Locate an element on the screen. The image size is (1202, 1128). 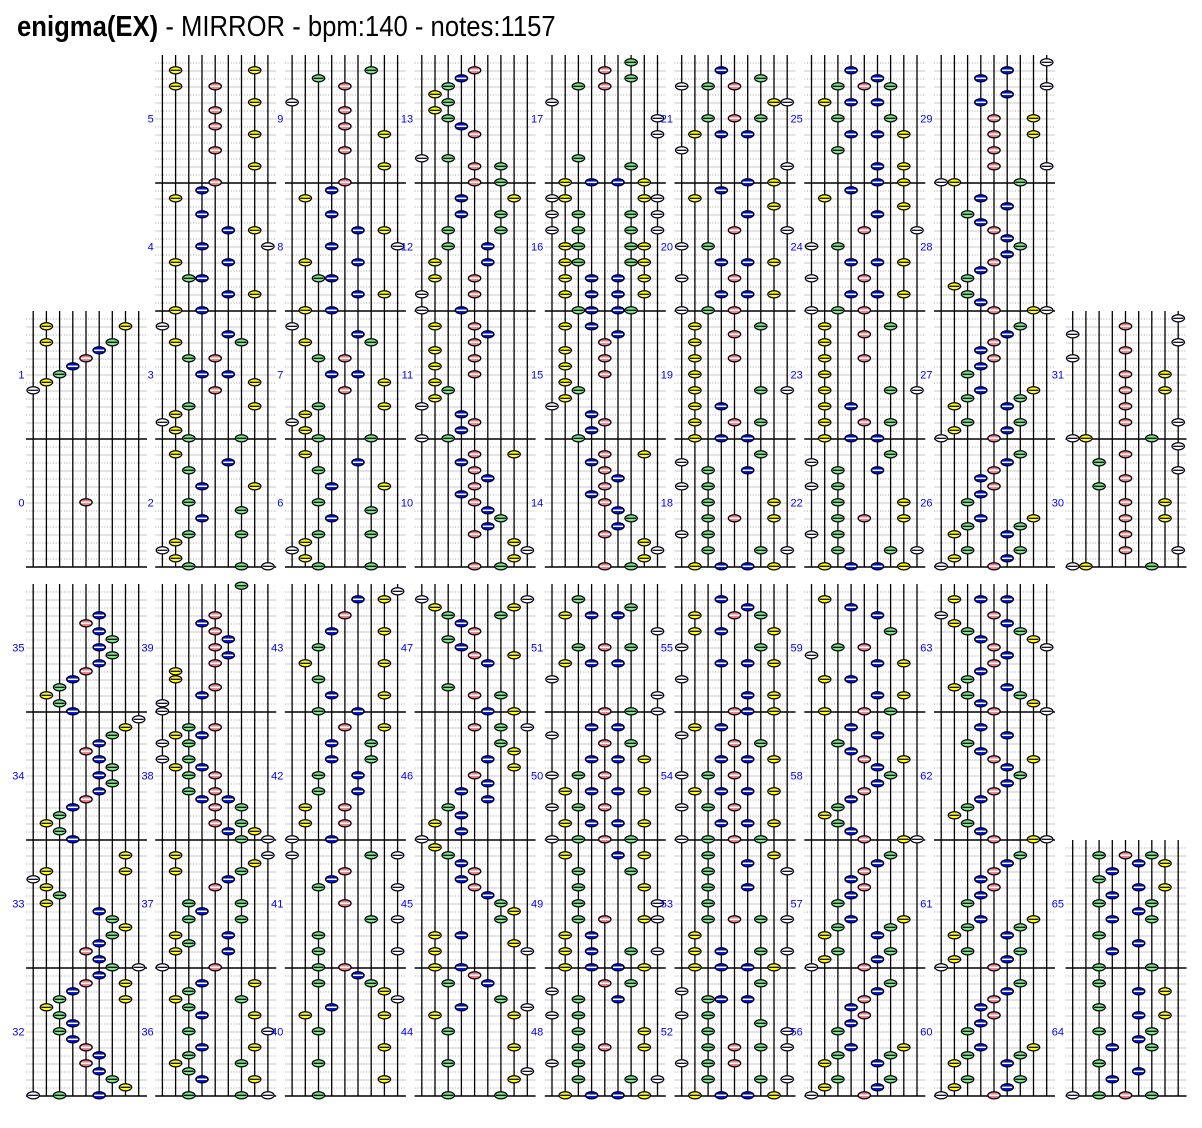
svg-text: 41 is located at coordinates (277, 905).